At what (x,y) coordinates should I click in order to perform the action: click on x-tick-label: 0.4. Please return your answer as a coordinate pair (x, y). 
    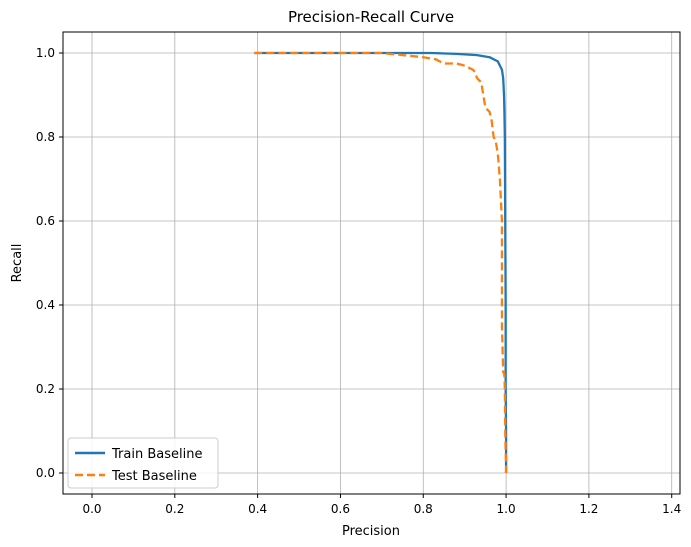
    Looking at the image, I should click on (257, 509).